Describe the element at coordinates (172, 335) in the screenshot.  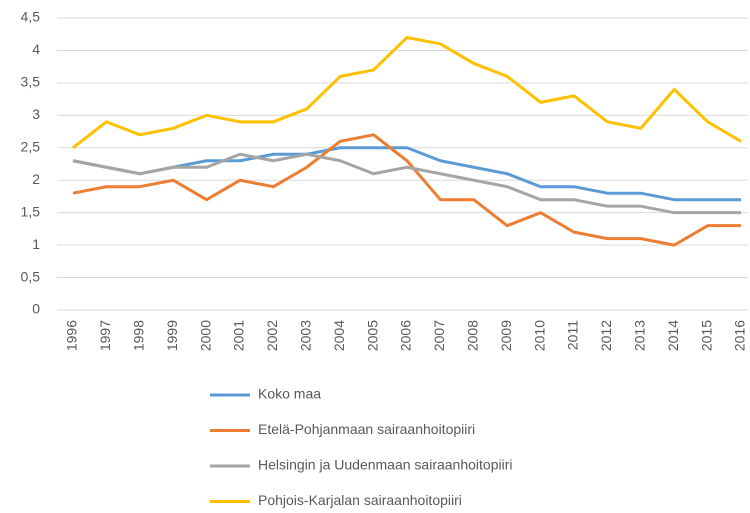
I see `x-tick-label: 1999` at that location.